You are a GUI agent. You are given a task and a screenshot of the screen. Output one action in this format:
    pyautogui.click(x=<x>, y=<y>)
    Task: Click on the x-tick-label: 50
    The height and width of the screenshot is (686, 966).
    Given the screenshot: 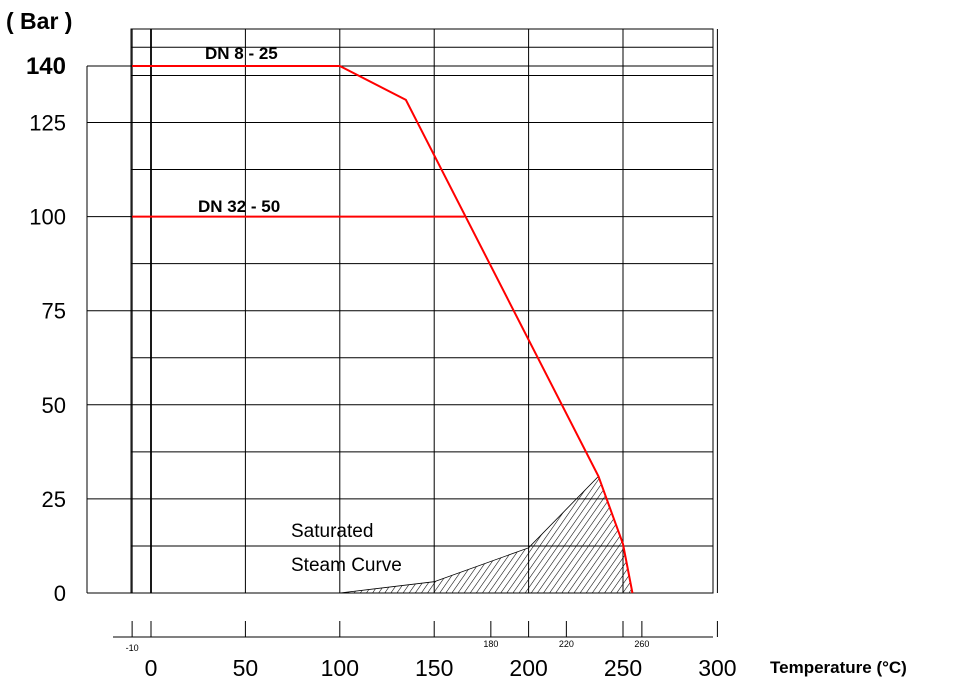 What is the action you would take?
    pyautogui.click(x=246, y=668)
    